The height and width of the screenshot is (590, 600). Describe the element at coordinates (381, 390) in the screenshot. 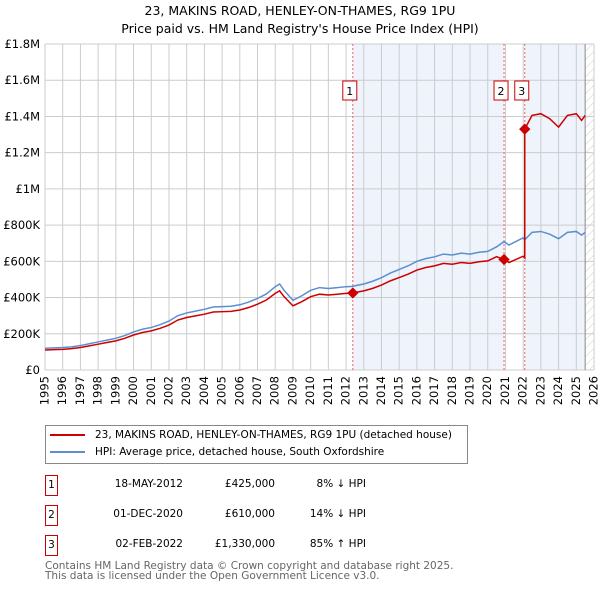

I see `x-tick-label: 2014` at that location.